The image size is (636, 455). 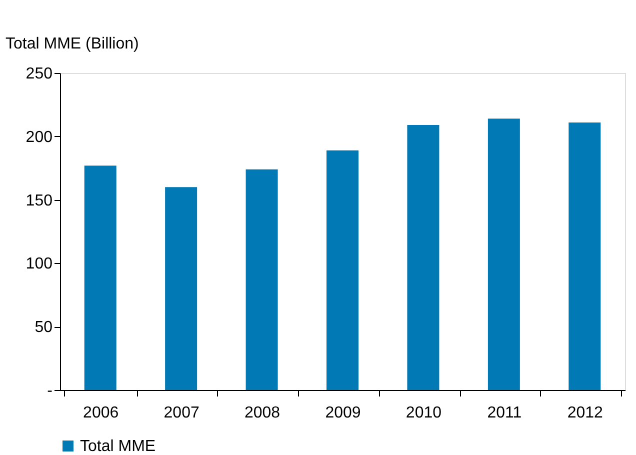 I want to click on x-tick-label: 2010, so click(x=424, y=413).